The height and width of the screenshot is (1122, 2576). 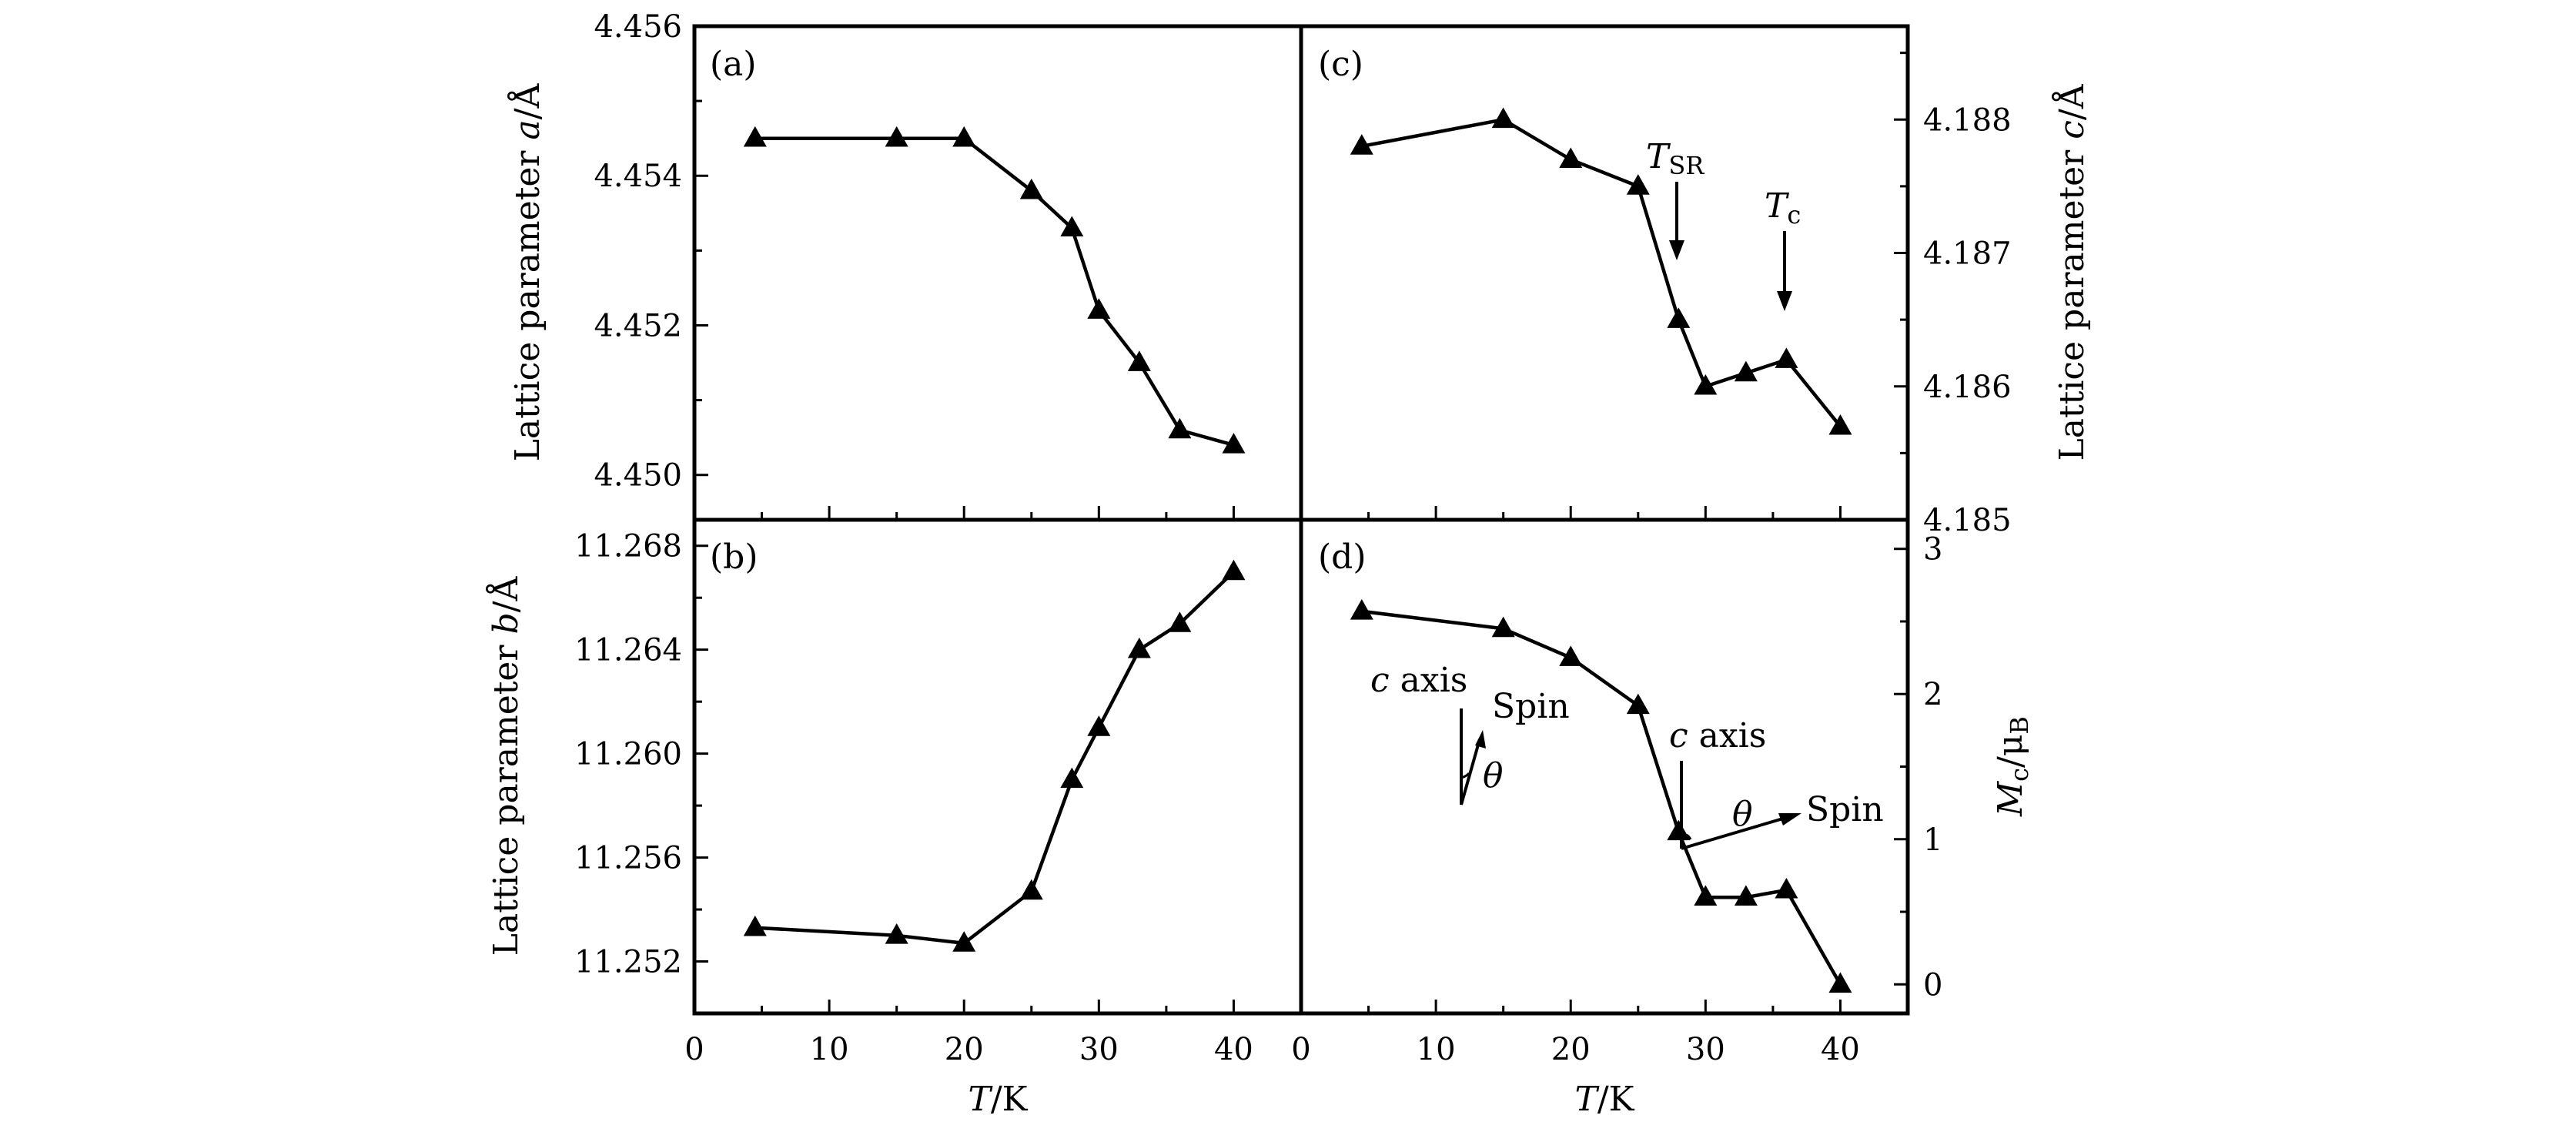 What do you see at coordinates (1470, 733) in the screenshot?
I see `spin-inset-low-temperature: c axis Spin θ` at bounding box center [1470, 733].